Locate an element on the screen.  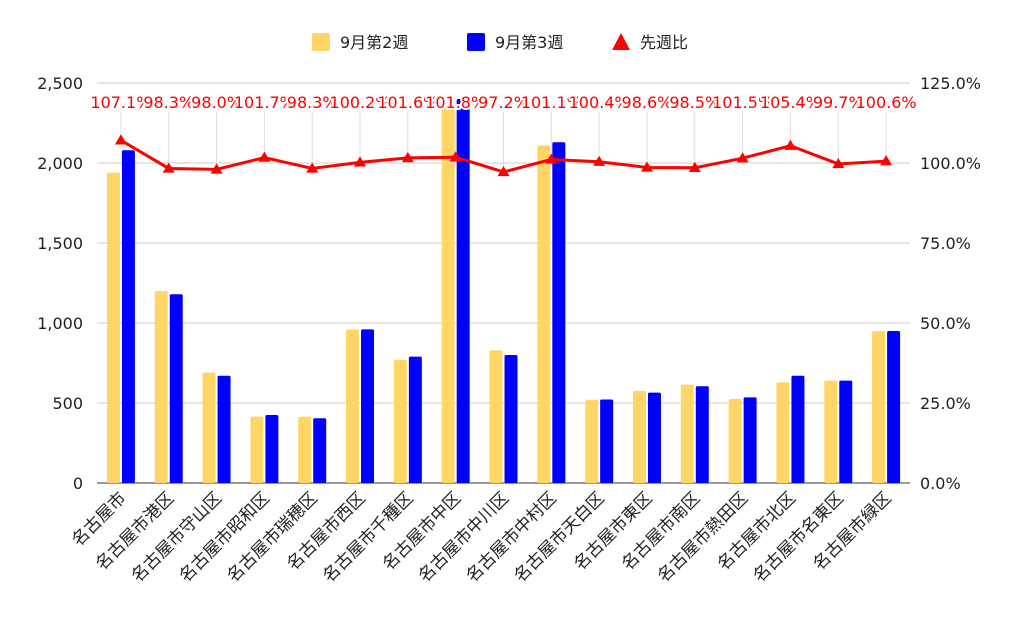
ratio-label-halo: 100.4% is located at coordinates (599, 102).